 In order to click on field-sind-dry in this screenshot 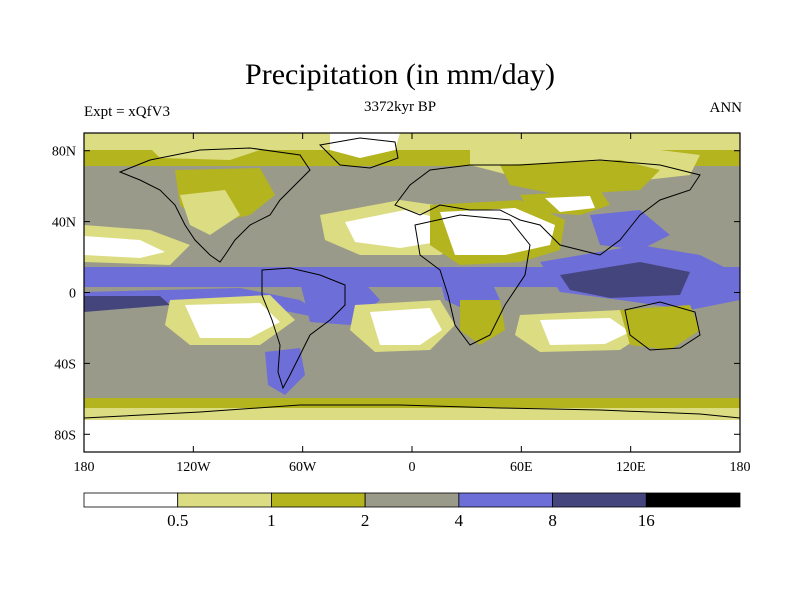, I will do `click(585, 331)`.